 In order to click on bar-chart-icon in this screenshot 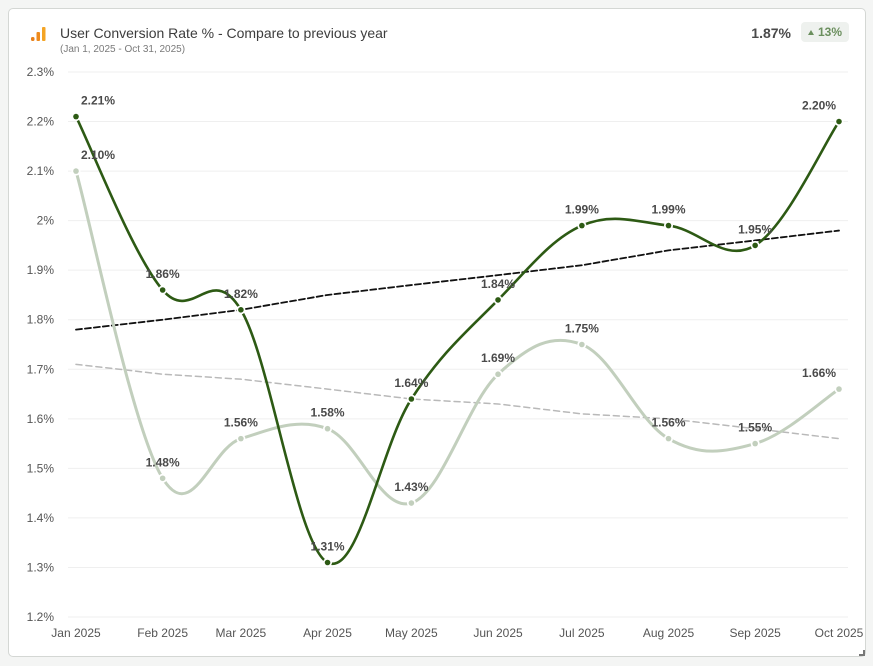, I will do `click(38, 34)`.